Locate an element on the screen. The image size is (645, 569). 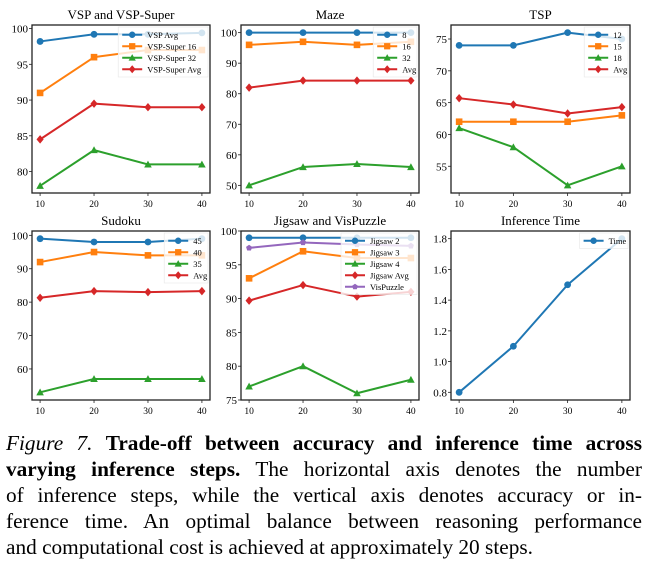
subplot-title: Jigsaw and VisPuzzle is located at coordinates (330, 220).